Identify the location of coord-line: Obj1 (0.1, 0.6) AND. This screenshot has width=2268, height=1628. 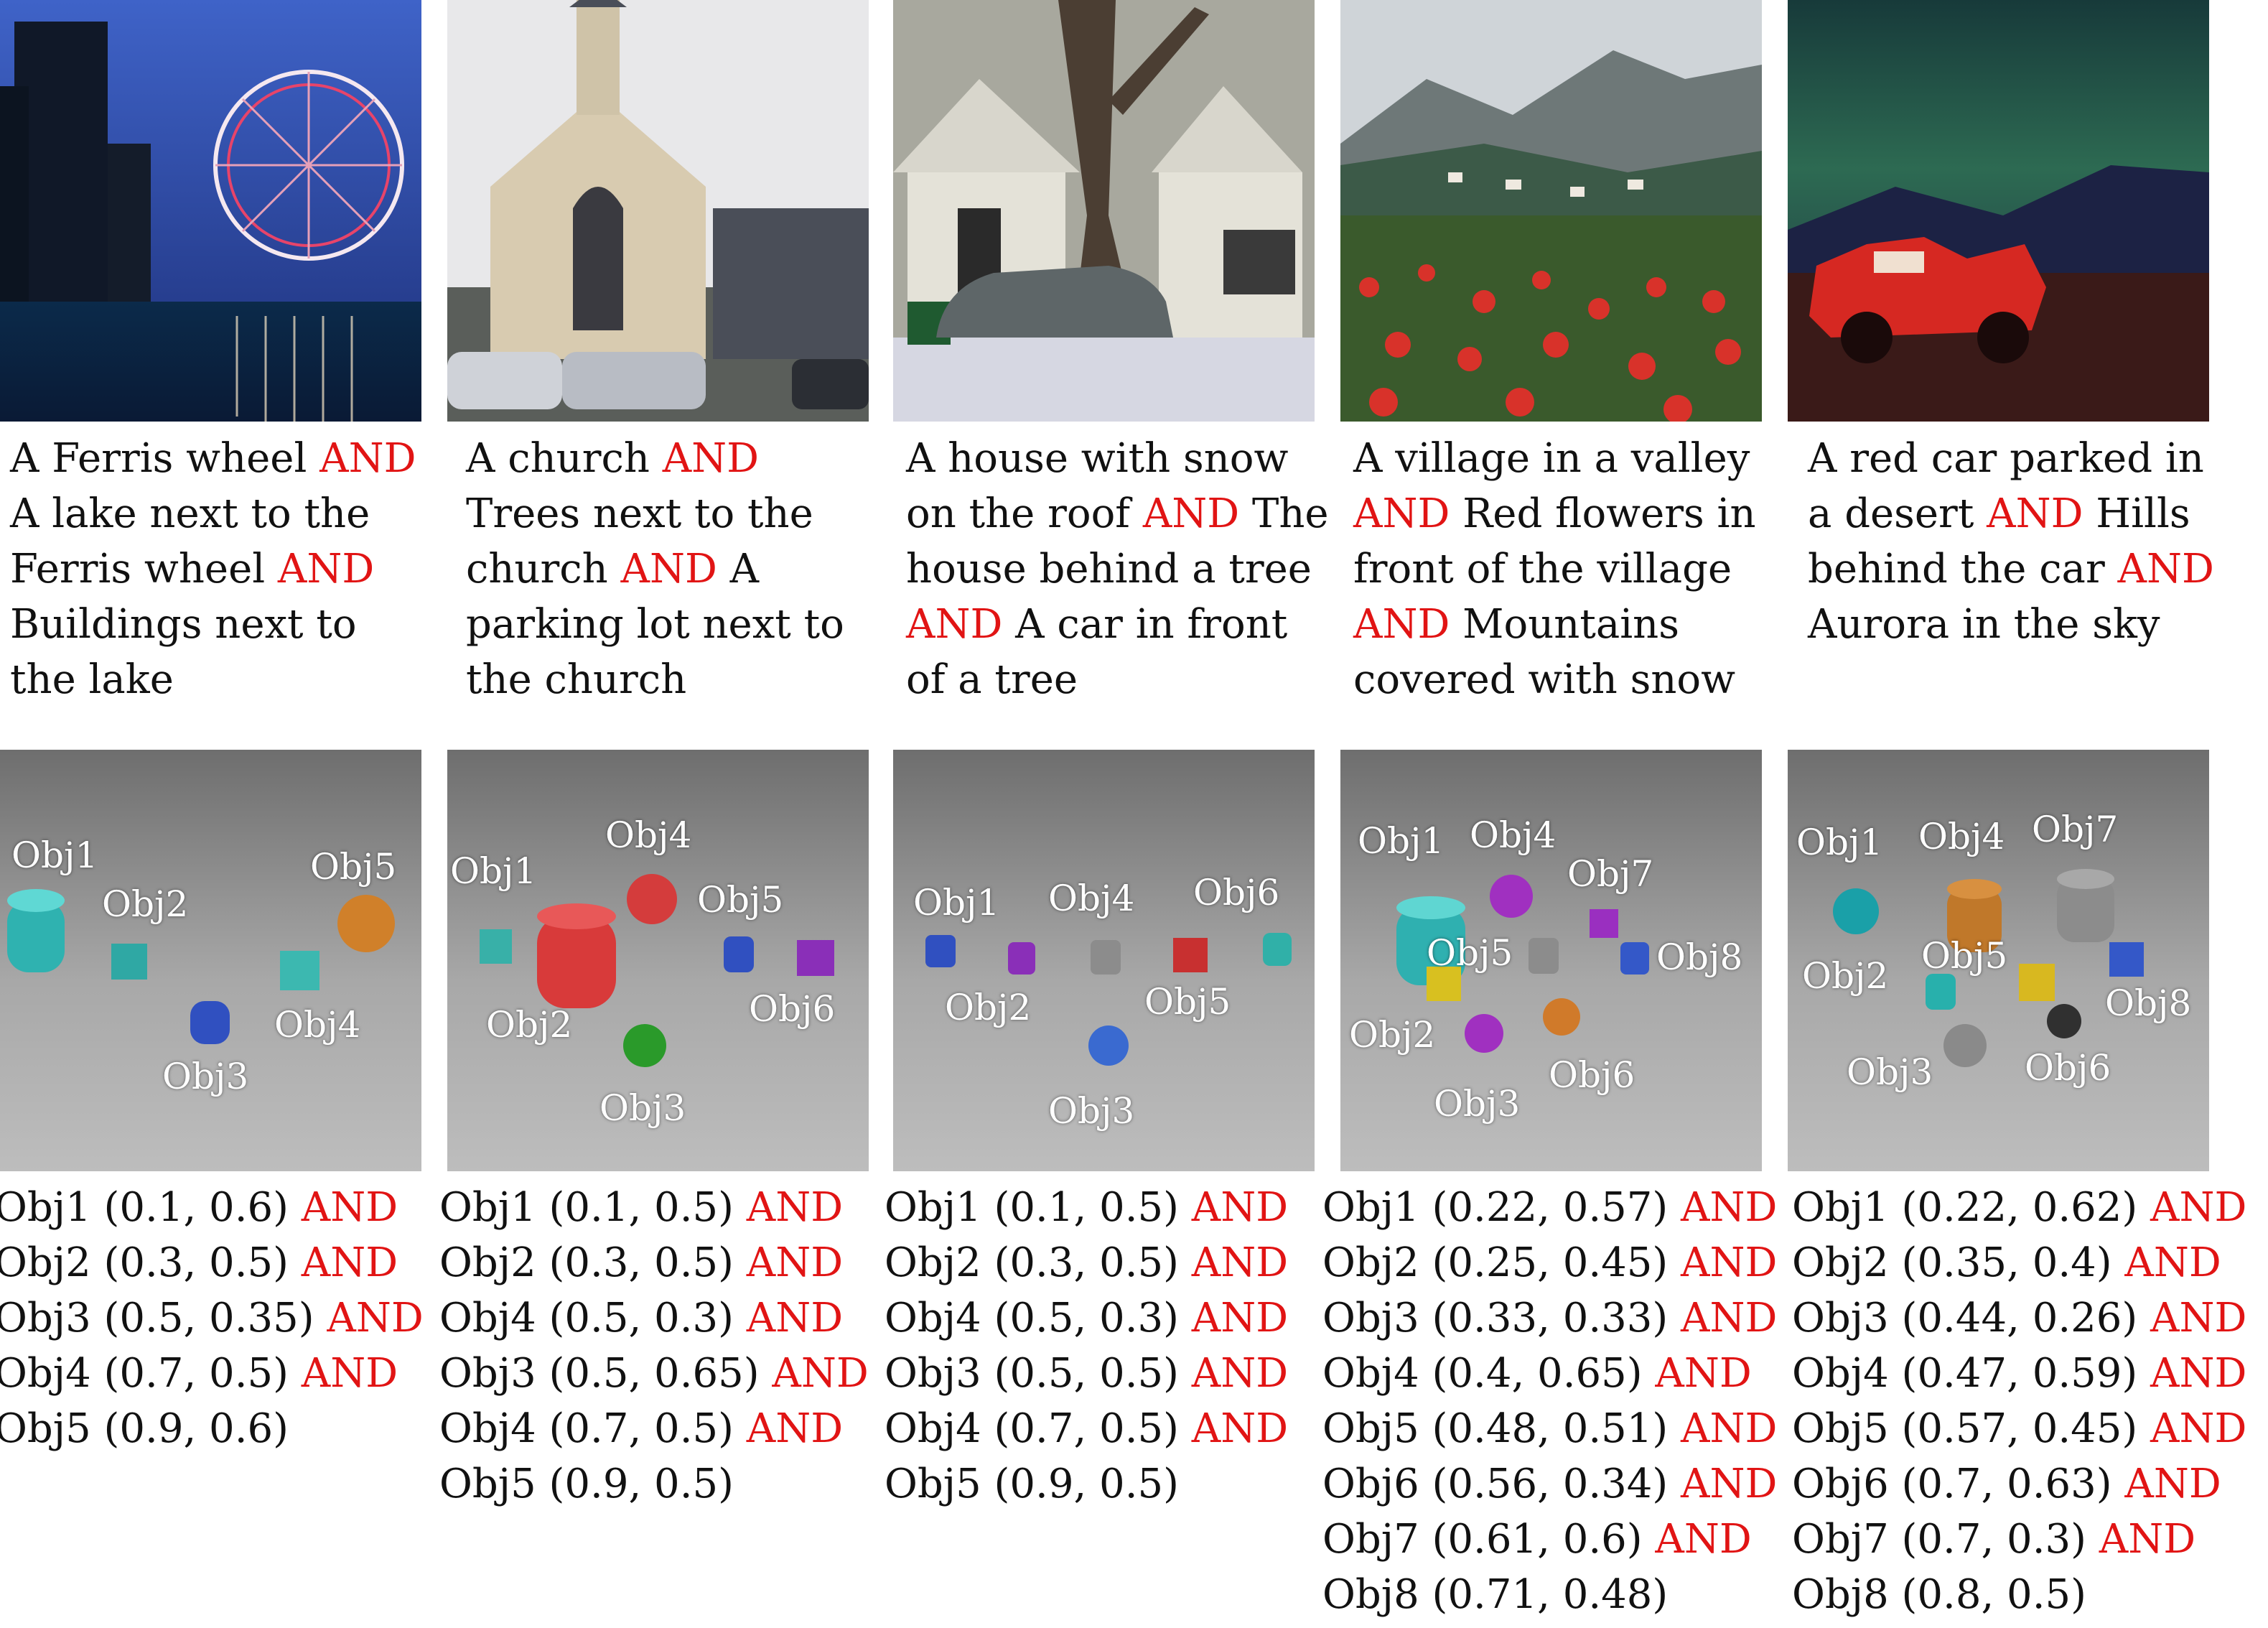
(199, 1207).